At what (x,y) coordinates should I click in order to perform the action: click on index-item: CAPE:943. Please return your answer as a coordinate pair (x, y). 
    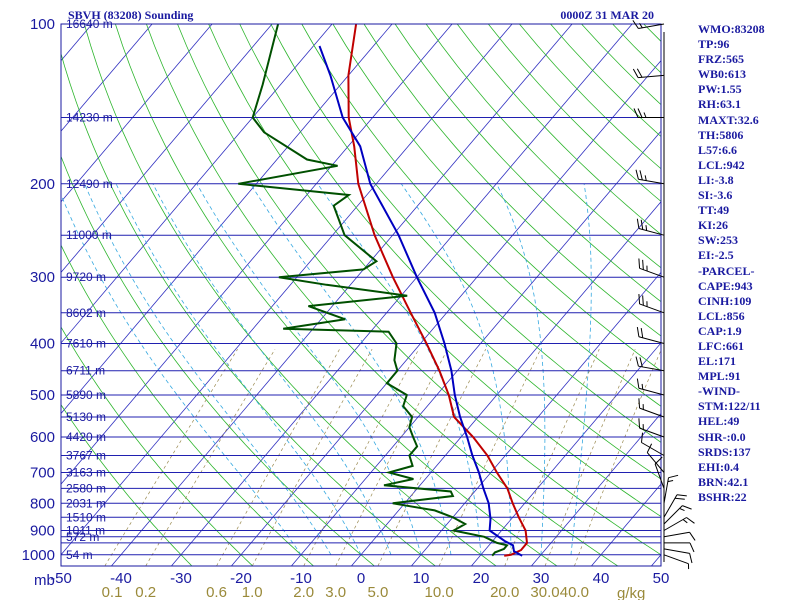
    Looking at the image, I should click on (725, 285).